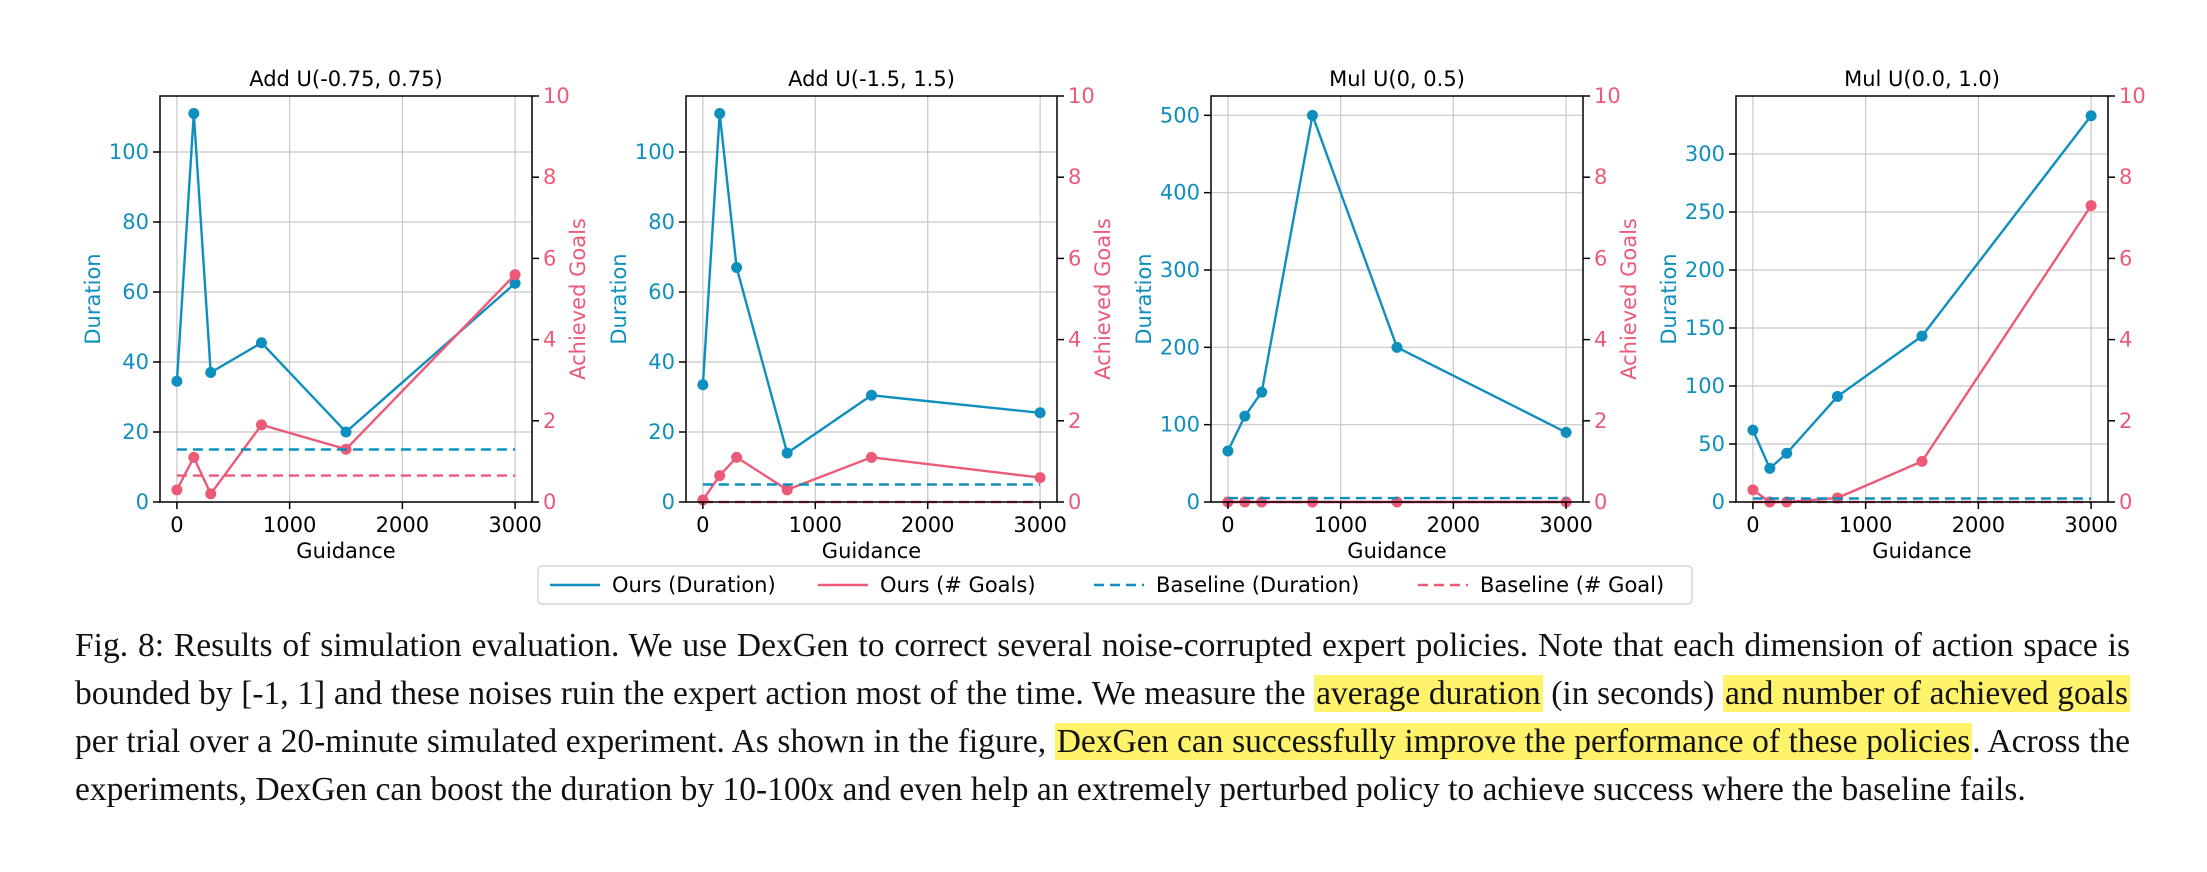 This screenshot has width=2207, height=872. I want to click on chart-title: Add U(-0.75, 0.75), so click(346, 79).